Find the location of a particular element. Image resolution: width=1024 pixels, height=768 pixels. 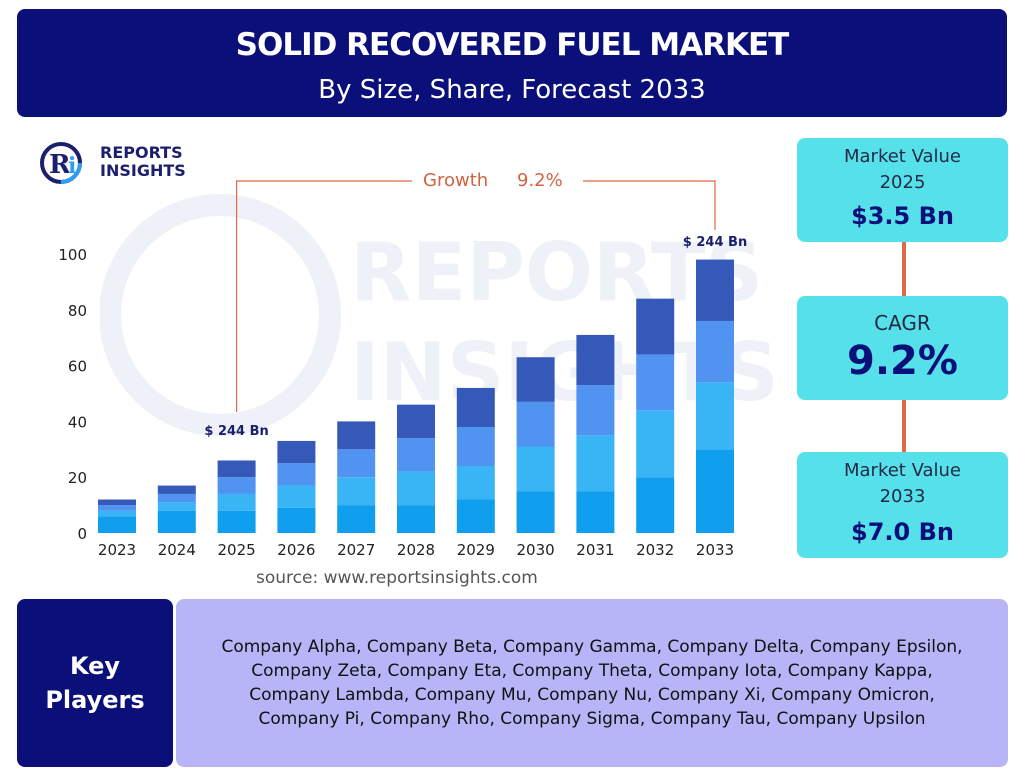

card-cagr: CAGR 9.2% is located at coordinates (902, 348).